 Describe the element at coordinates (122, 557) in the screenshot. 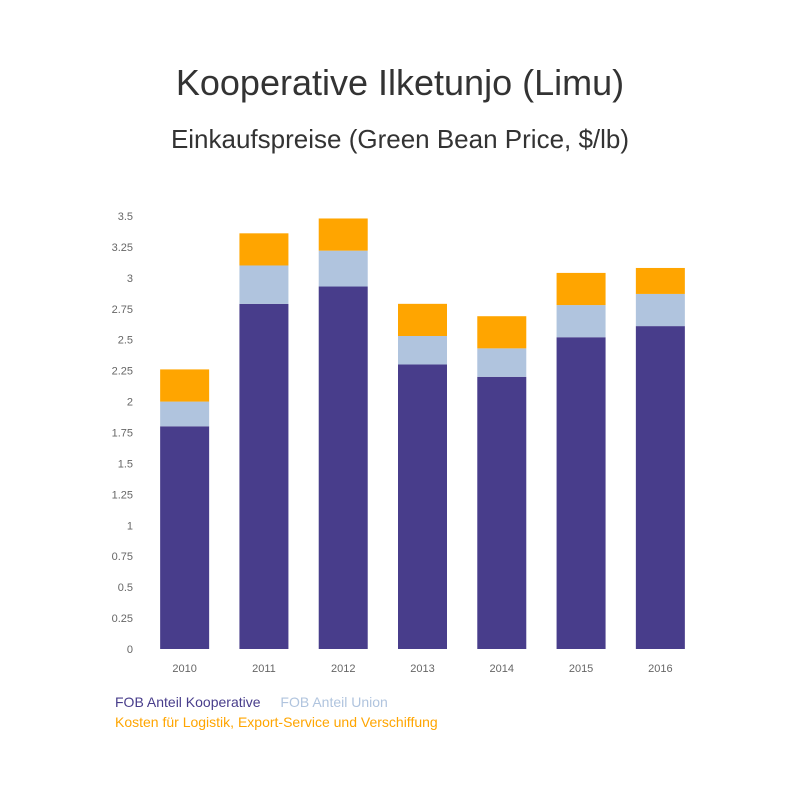

I see `y-tick-label: 0.75` at that location.